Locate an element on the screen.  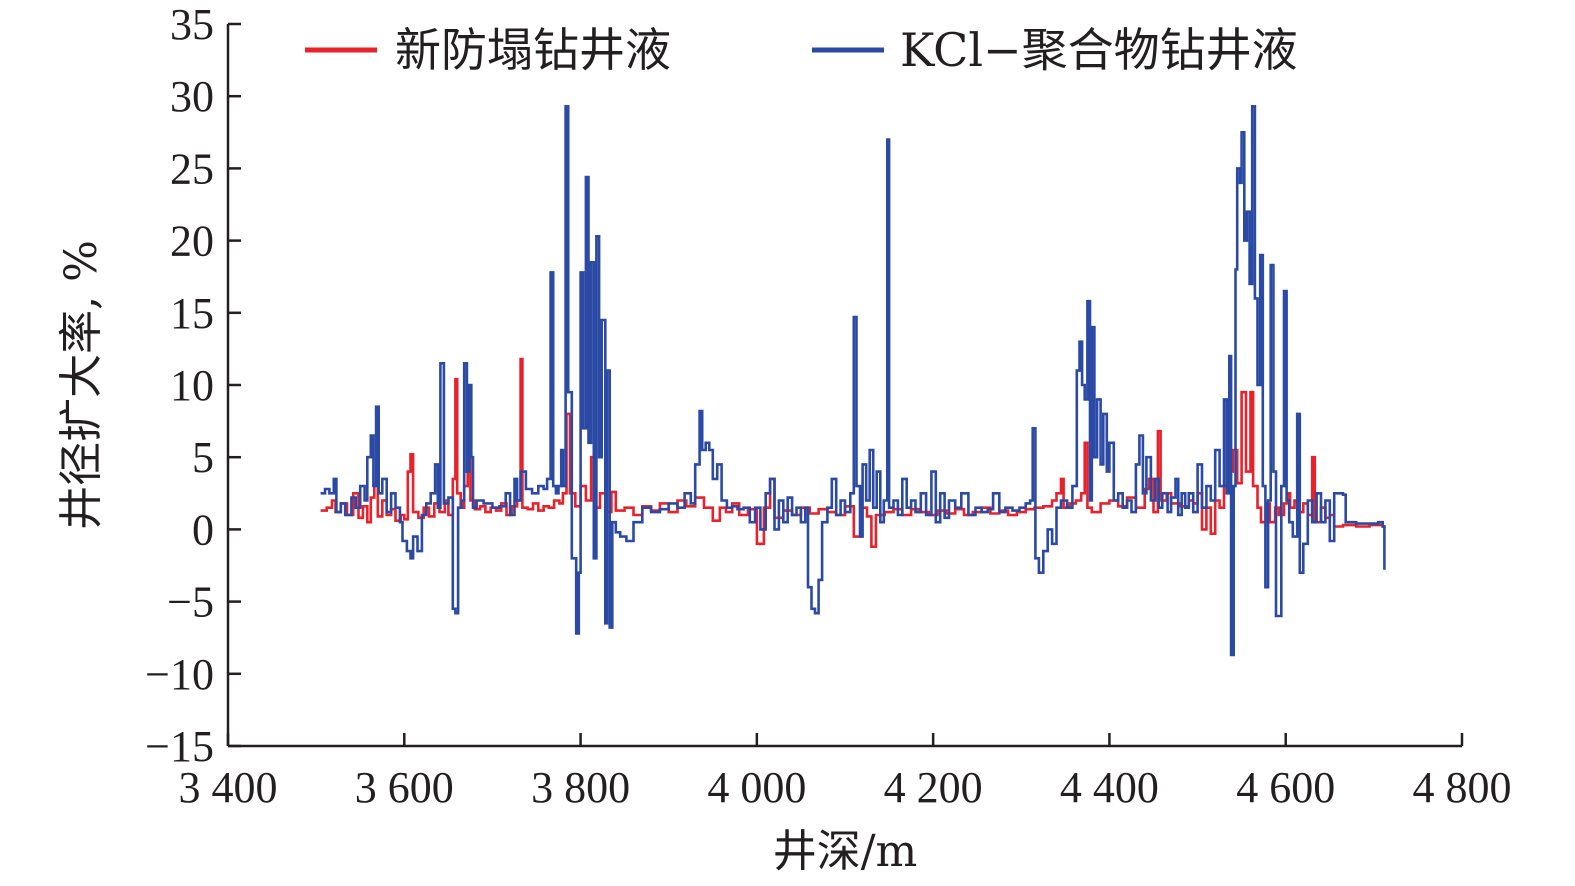
y-tick-label: −10 is located at coordinates (179, 674).